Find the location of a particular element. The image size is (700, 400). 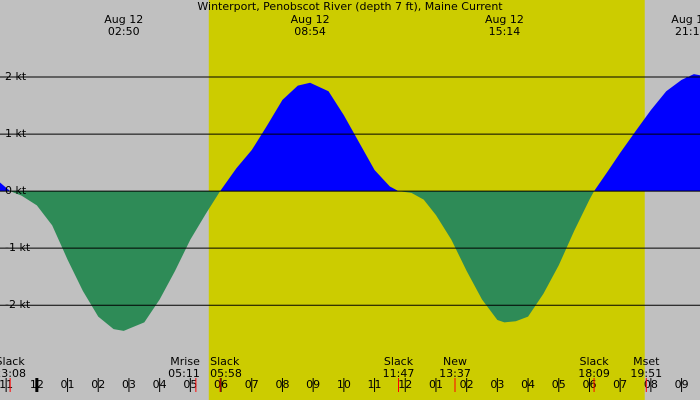

y-tick-label: -1 kt is located at coordinates (18, 247).